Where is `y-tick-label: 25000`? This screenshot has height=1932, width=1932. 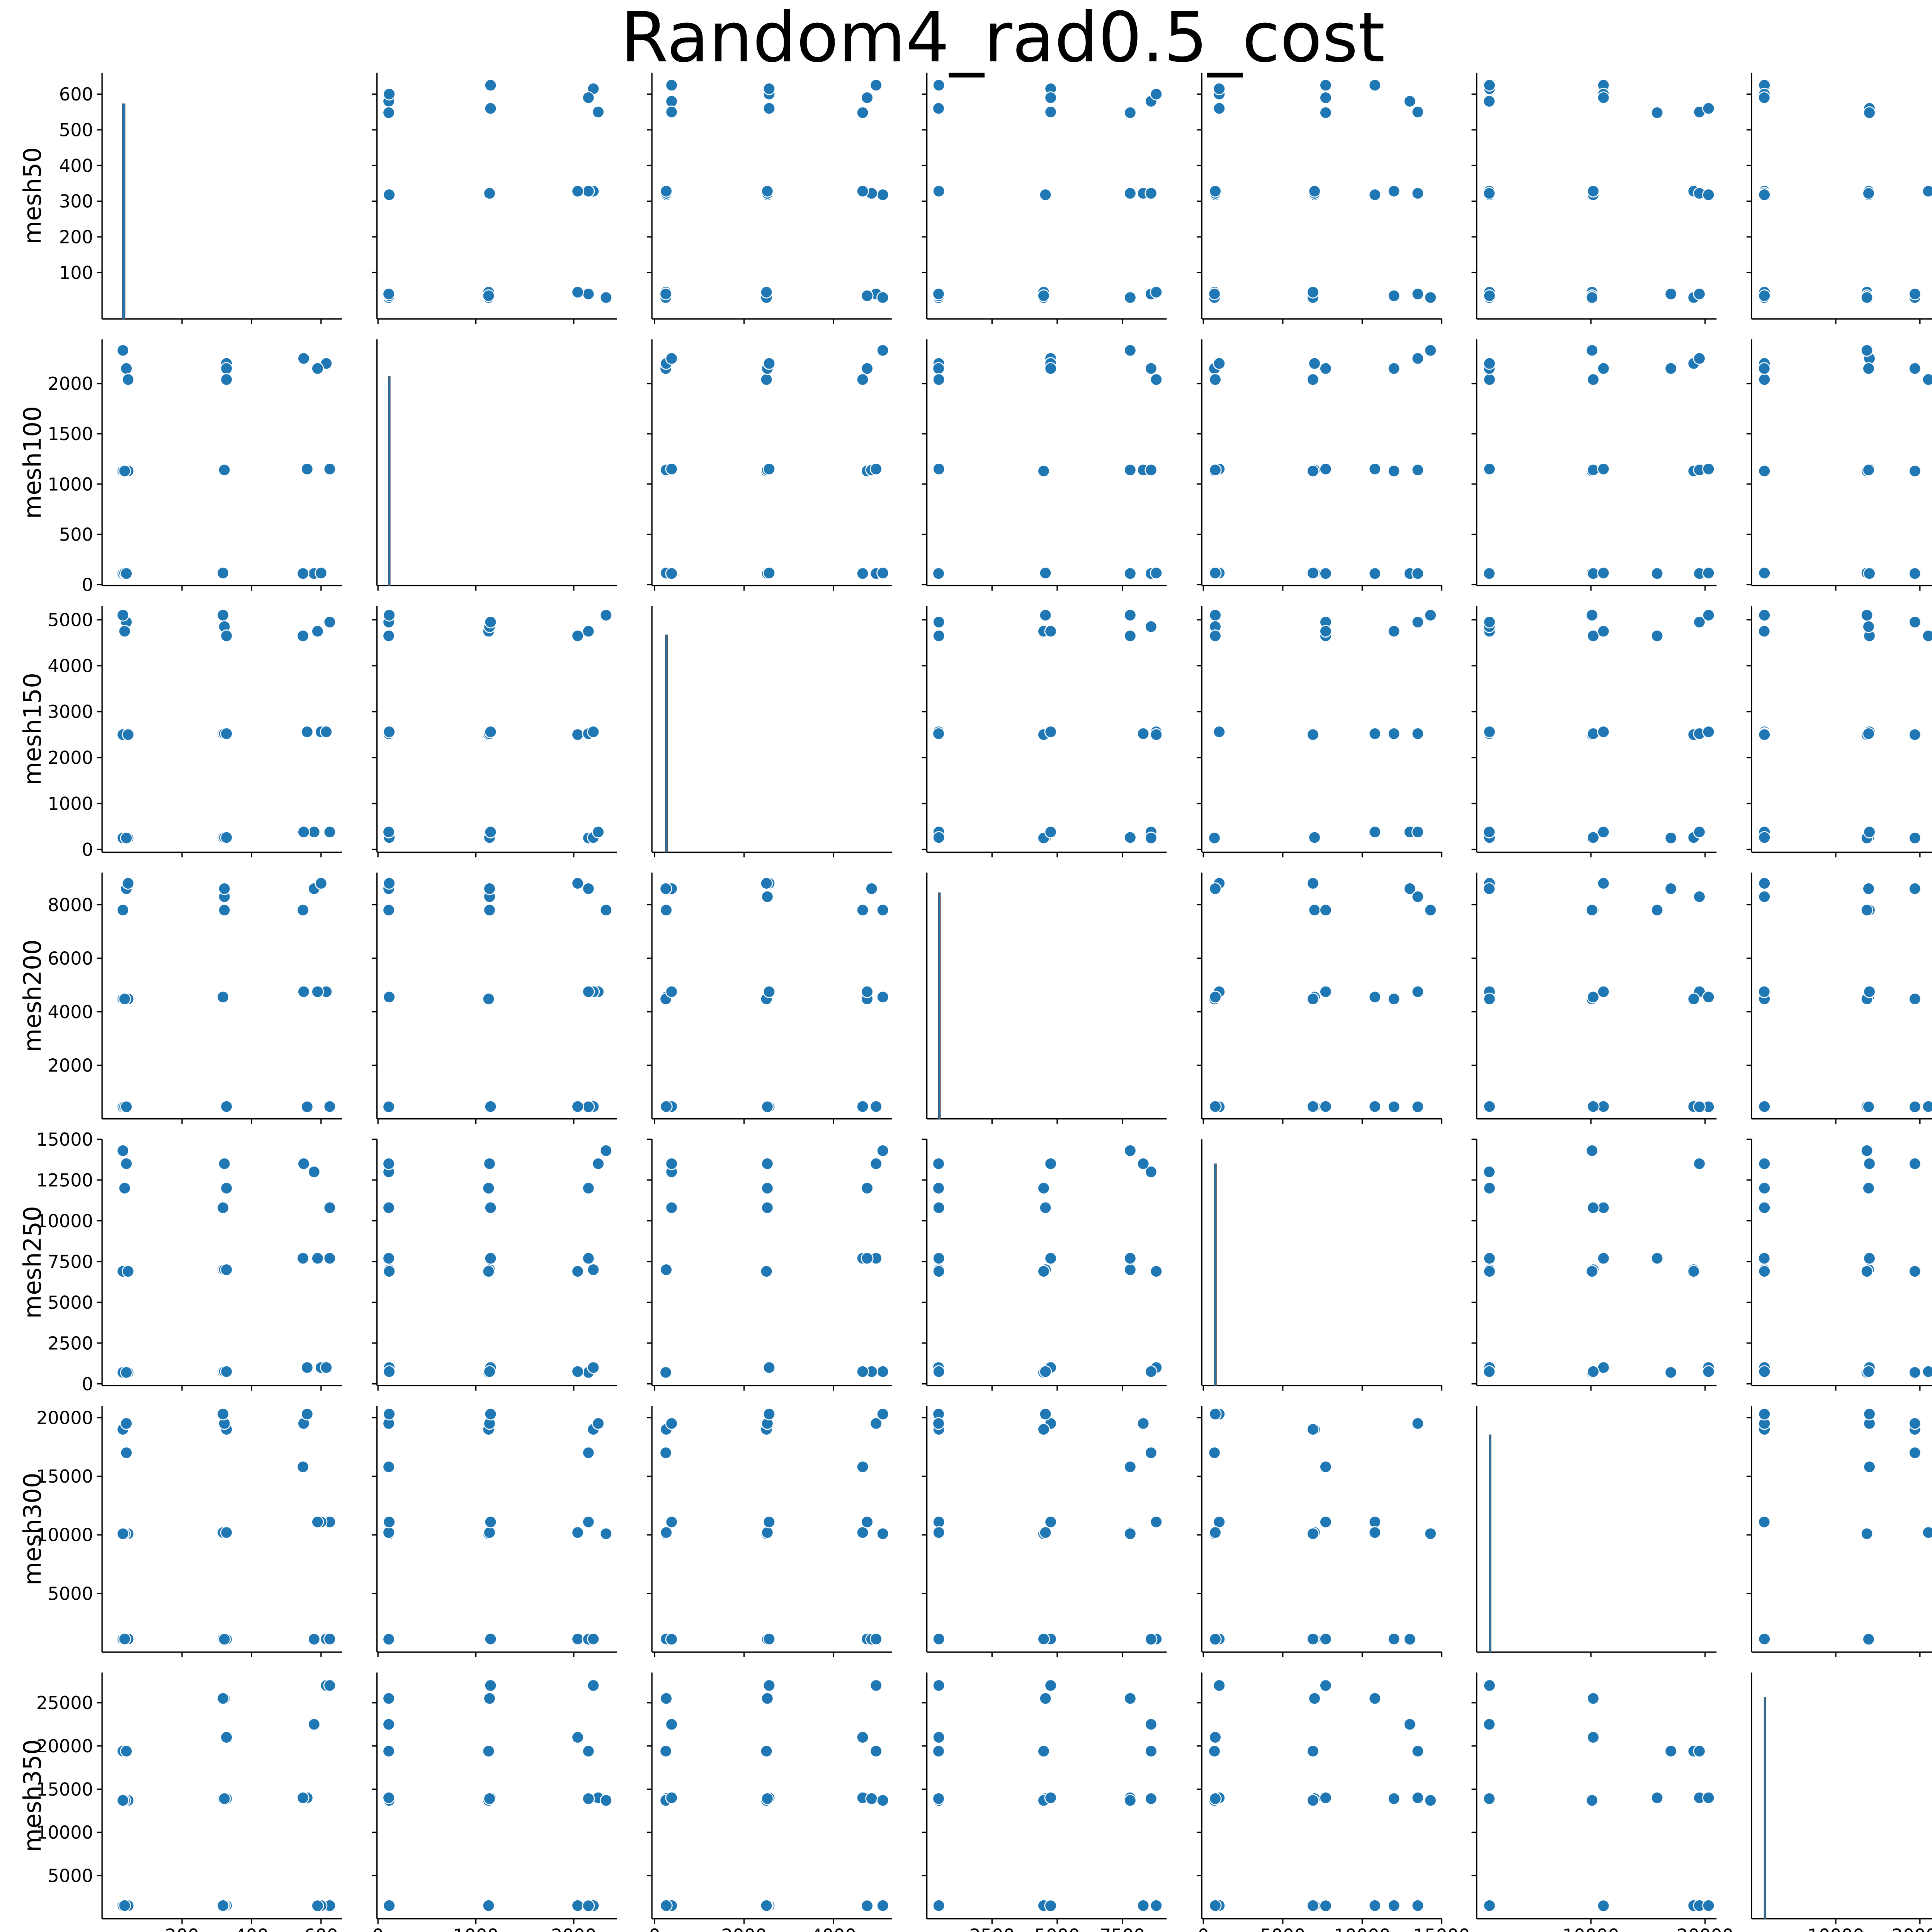 y-tick-label: 25000 is located at coordinates (64, 1702).